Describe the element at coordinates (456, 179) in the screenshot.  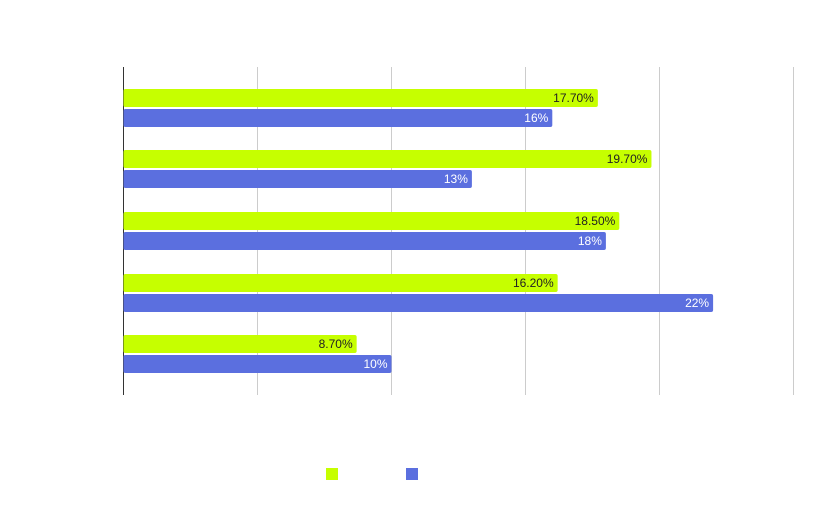
I see `data-label: 13%` at that location.